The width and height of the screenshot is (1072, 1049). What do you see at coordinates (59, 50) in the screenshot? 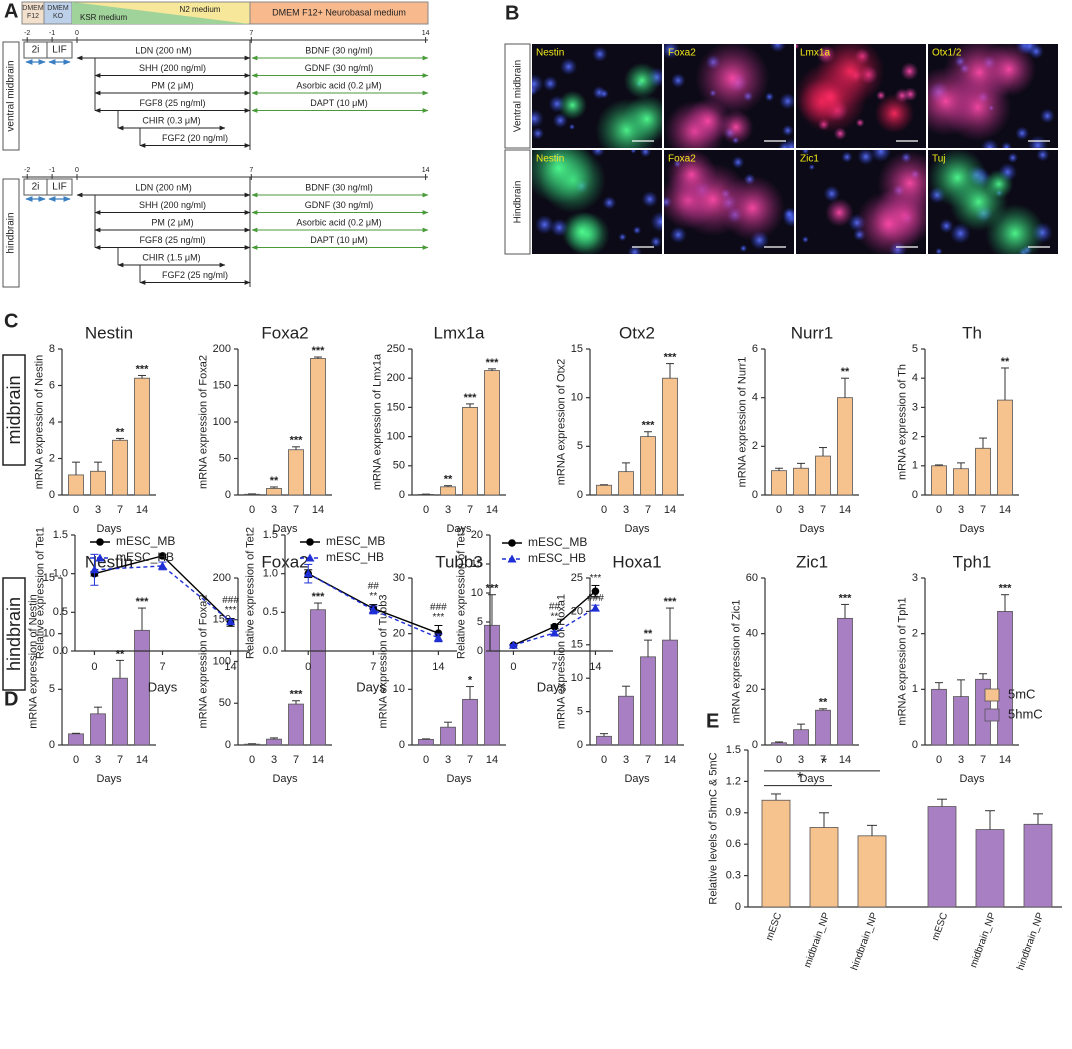
I see `pre-label: LIF` at bounding box center [59, 50].